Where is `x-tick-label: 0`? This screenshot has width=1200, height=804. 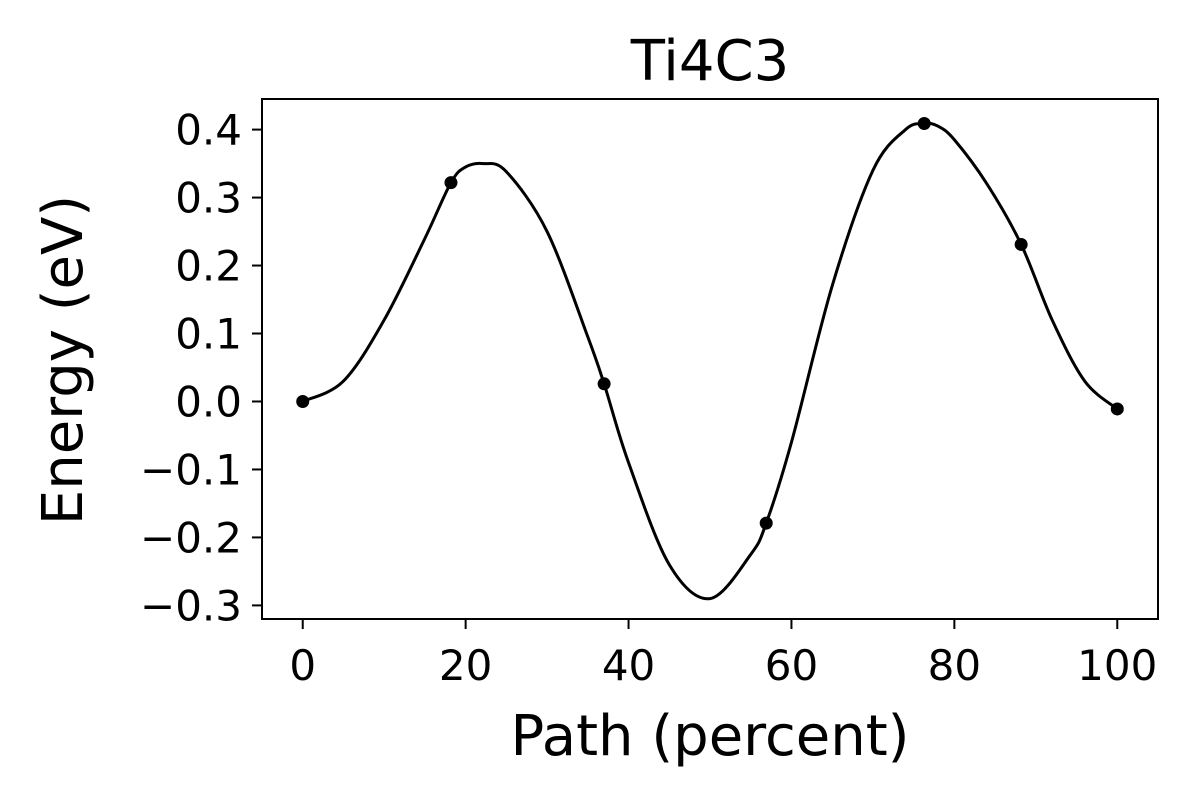 x-tick-label: 0 is located at coordinates (302, 665).